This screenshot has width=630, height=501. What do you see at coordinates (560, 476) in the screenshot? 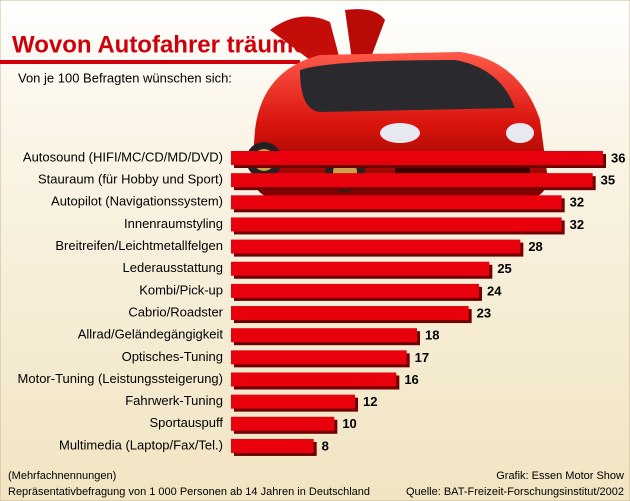
I see `credit: Grafik: Essen Motor Show` at bounding box center [560, 476].